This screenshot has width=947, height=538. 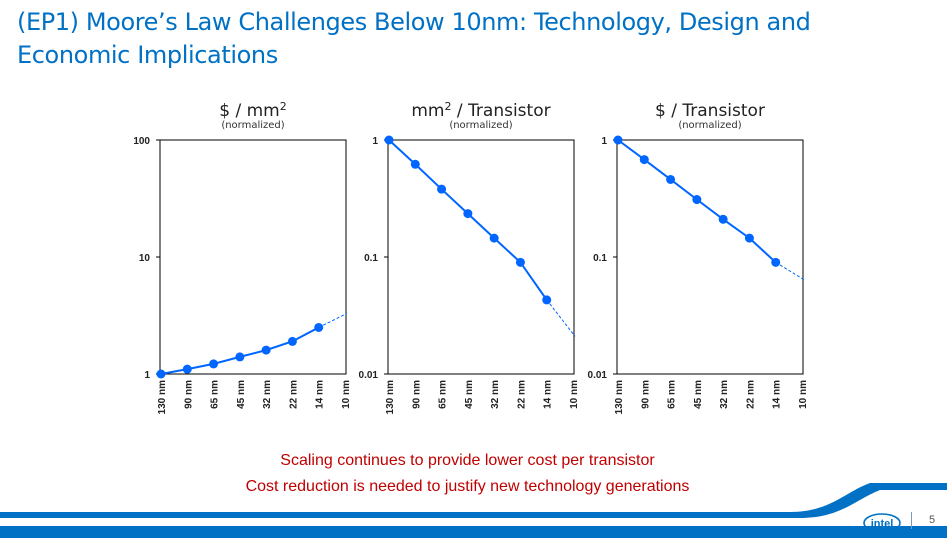 I want to click on y-tick-label: 10, so click(x=145, y=258).